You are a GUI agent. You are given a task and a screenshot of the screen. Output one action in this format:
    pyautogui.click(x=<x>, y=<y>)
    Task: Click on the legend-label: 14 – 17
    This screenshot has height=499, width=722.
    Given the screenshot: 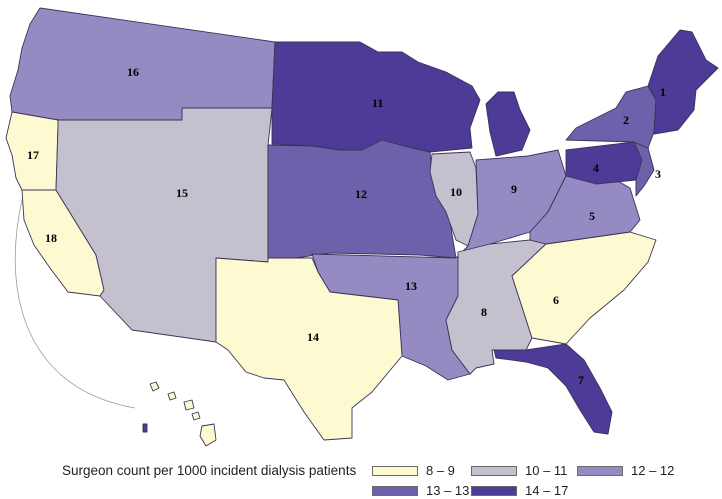 What is the action you would take?
    pyautogui.click(x=547, y=490)
    